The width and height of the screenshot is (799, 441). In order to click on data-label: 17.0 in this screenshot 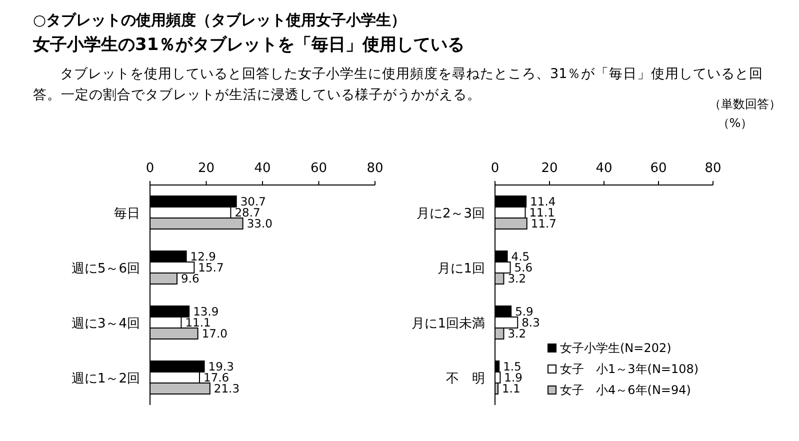, I will do `click(215, 333)`.